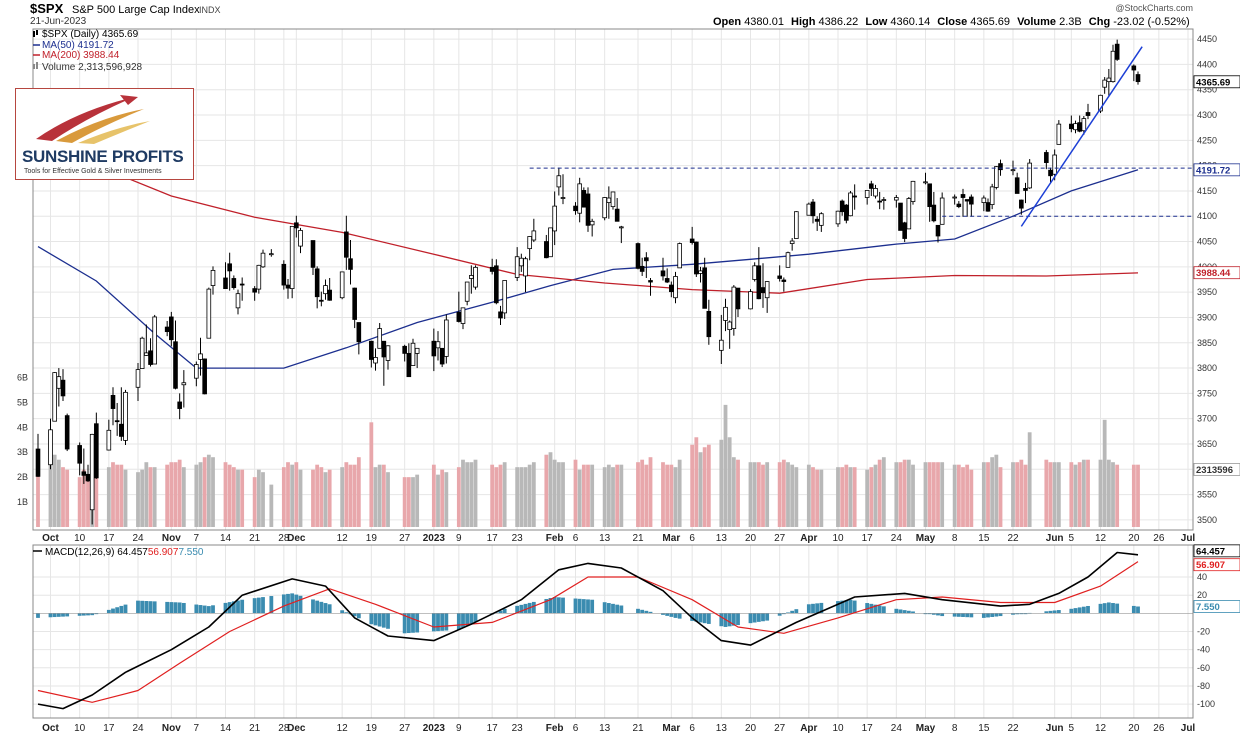 Image resolution: width=1240 pixels, height=737 pixels. What do you see at coordinates (284, 728) in the screenshot?
I see `x-tick-label-macd: 28` at bounding box center [284, 728].